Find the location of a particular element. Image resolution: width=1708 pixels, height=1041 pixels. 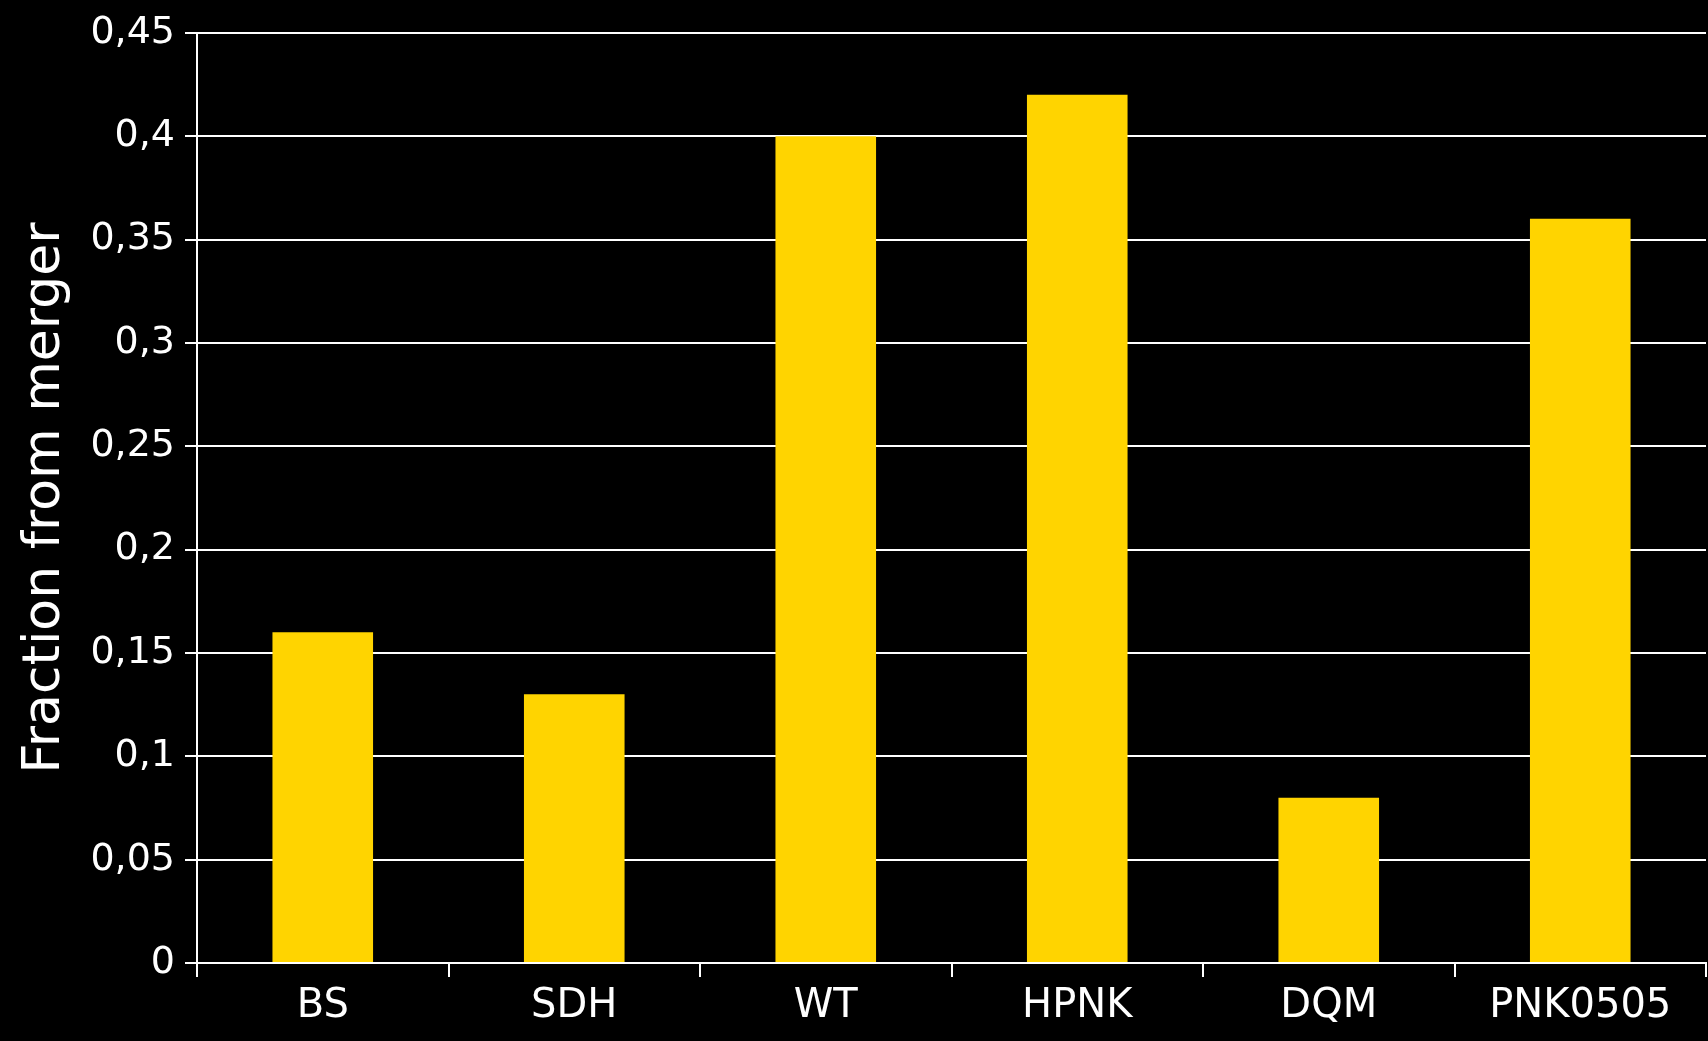

x-tick-label: SDH is located at coordinates (574, 1003).